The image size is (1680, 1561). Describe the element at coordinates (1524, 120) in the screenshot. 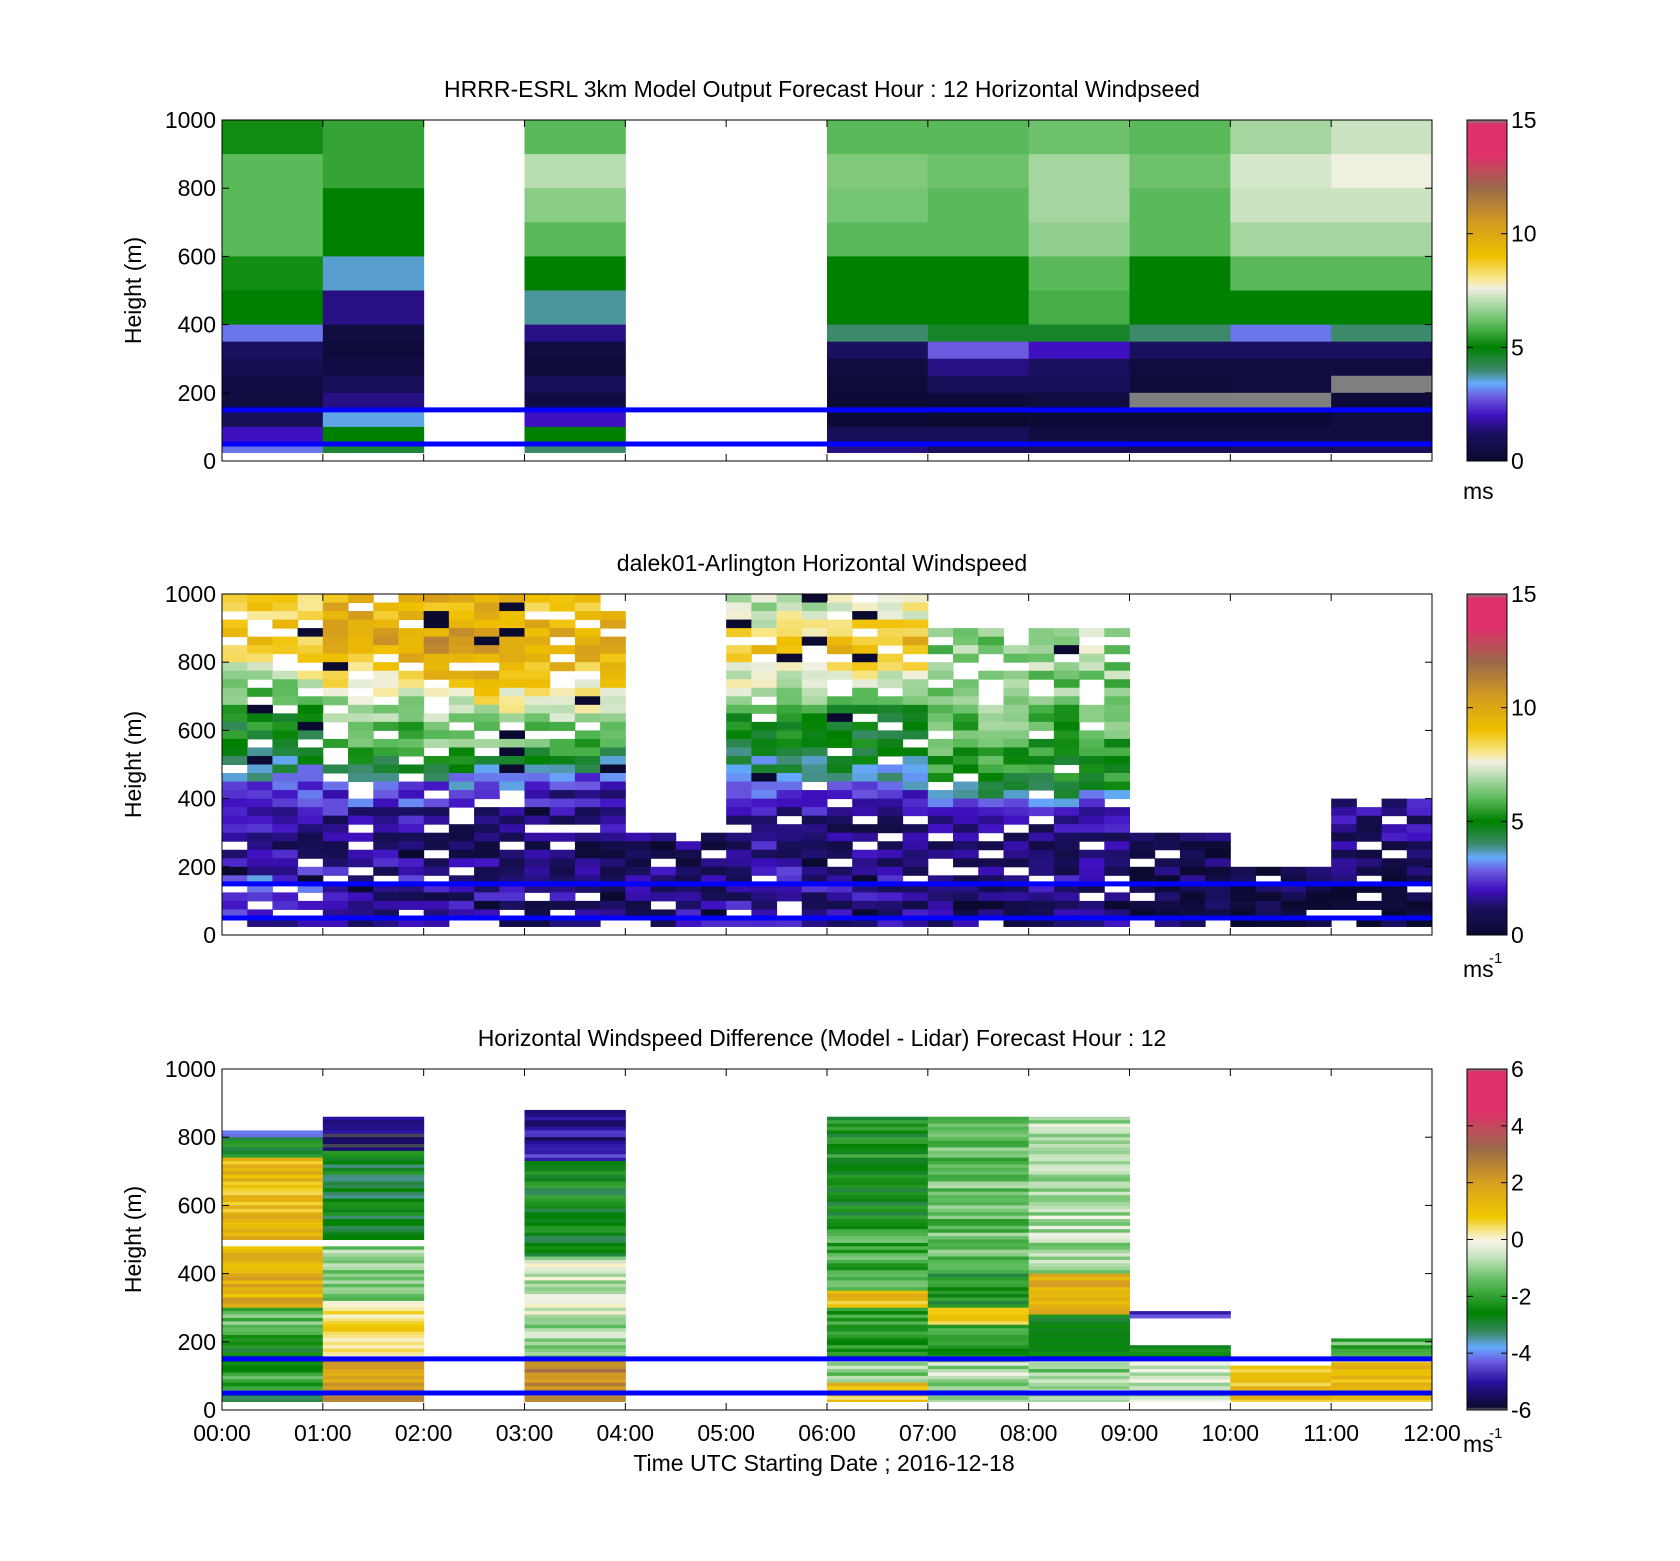

I see `model-cbar-tick-15: 15` at that location.